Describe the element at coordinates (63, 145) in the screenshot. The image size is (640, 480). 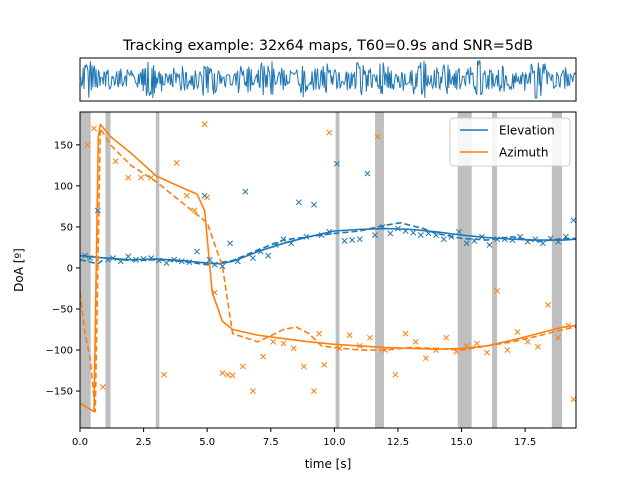
I see `y-tick-label: 150` at that location.